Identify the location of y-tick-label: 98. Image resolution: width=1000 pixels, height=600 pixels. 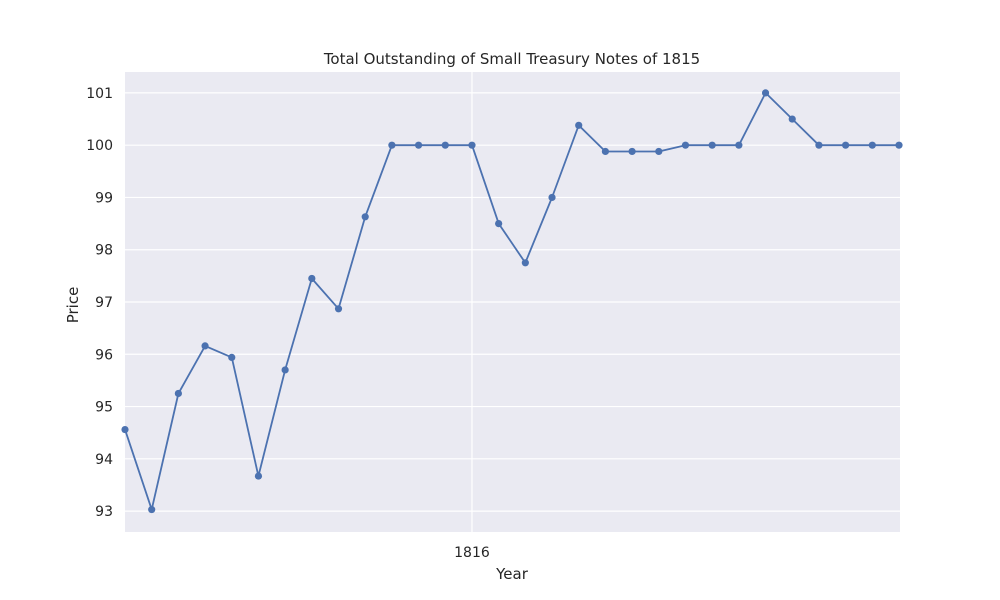
(104, 251).